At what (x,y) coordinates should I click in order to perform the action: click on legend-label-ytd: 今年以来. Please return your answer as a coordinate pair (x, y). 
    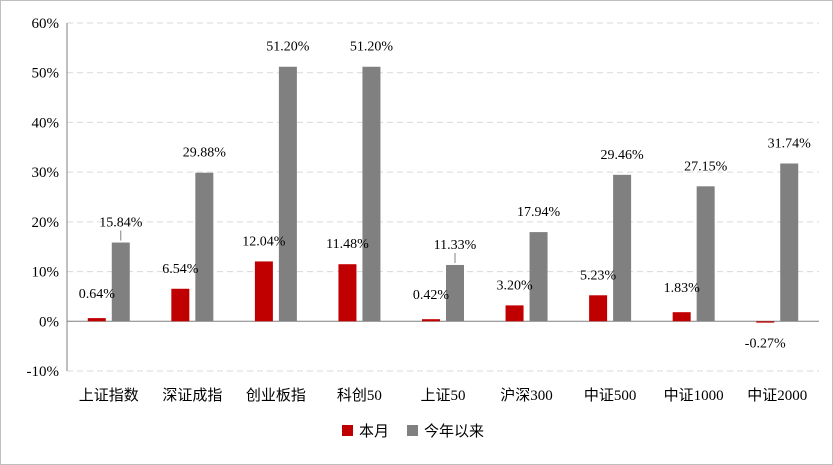
    Looking at the image, I should click on (454, 431).